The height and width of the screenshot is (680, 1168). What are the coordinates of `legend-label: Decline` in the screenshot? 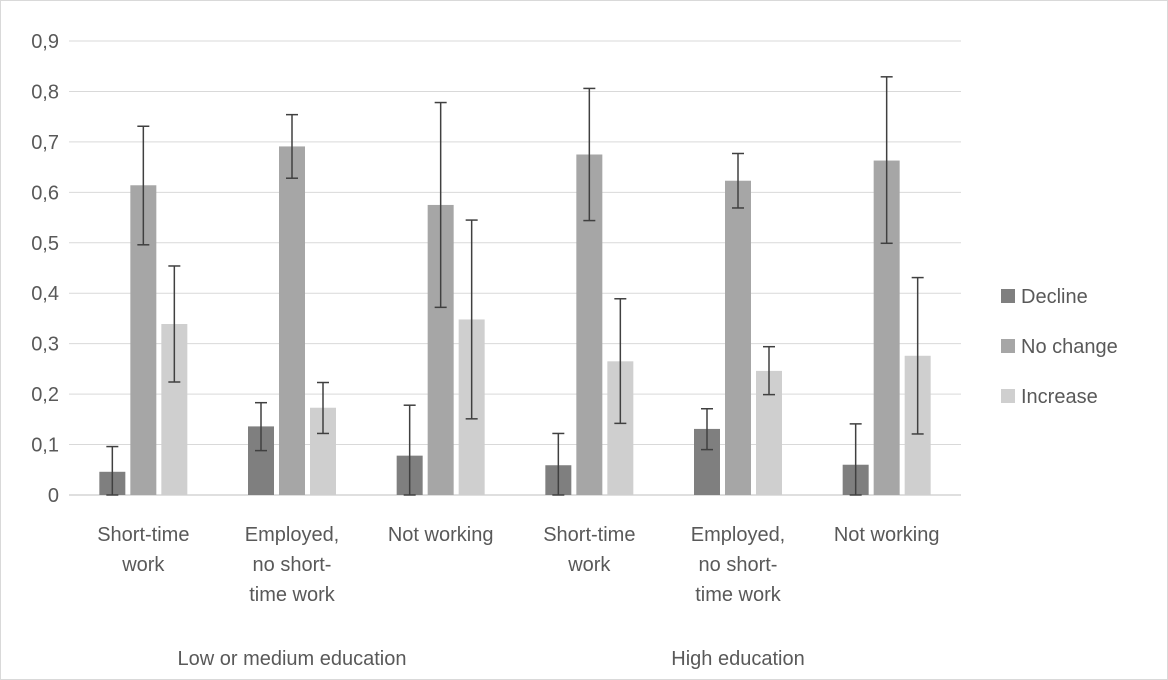 It's located at (1054, 297).